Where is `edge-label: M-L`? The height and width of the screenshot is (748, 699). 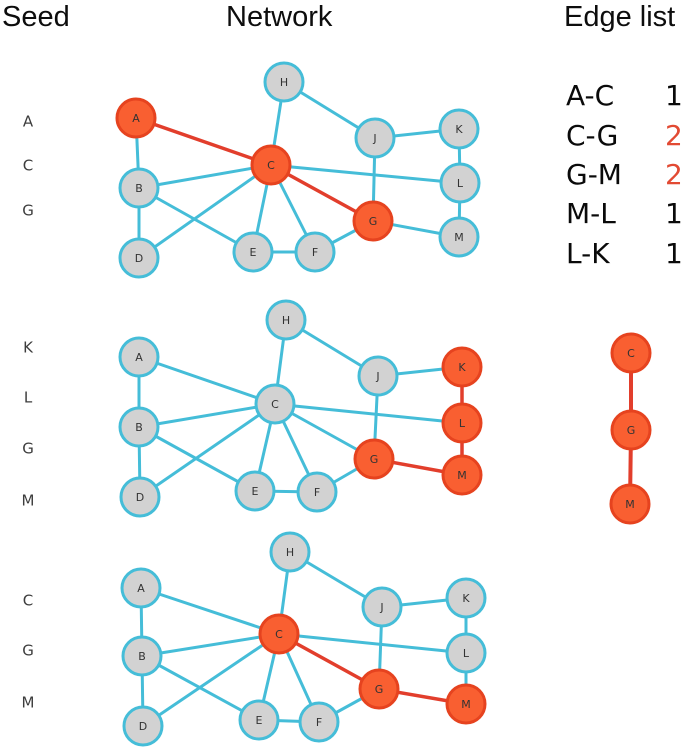 edge-label: M-L is located at coordinates (591, 214).